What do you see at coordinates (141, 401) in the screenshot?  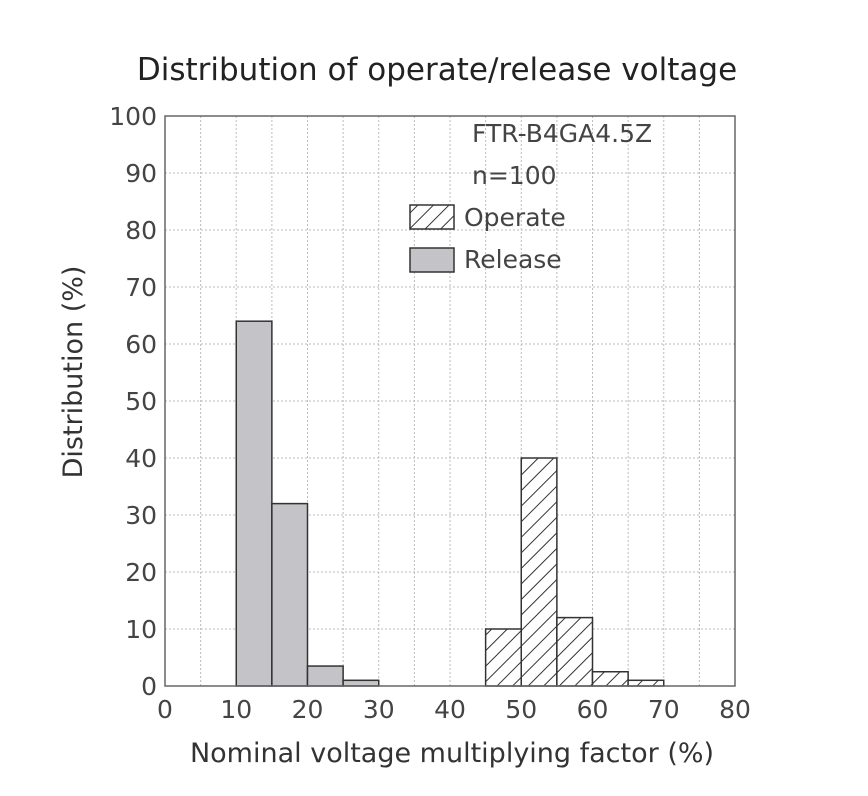 I see `y-tick-label: 50` at bounding box center [141, 401].